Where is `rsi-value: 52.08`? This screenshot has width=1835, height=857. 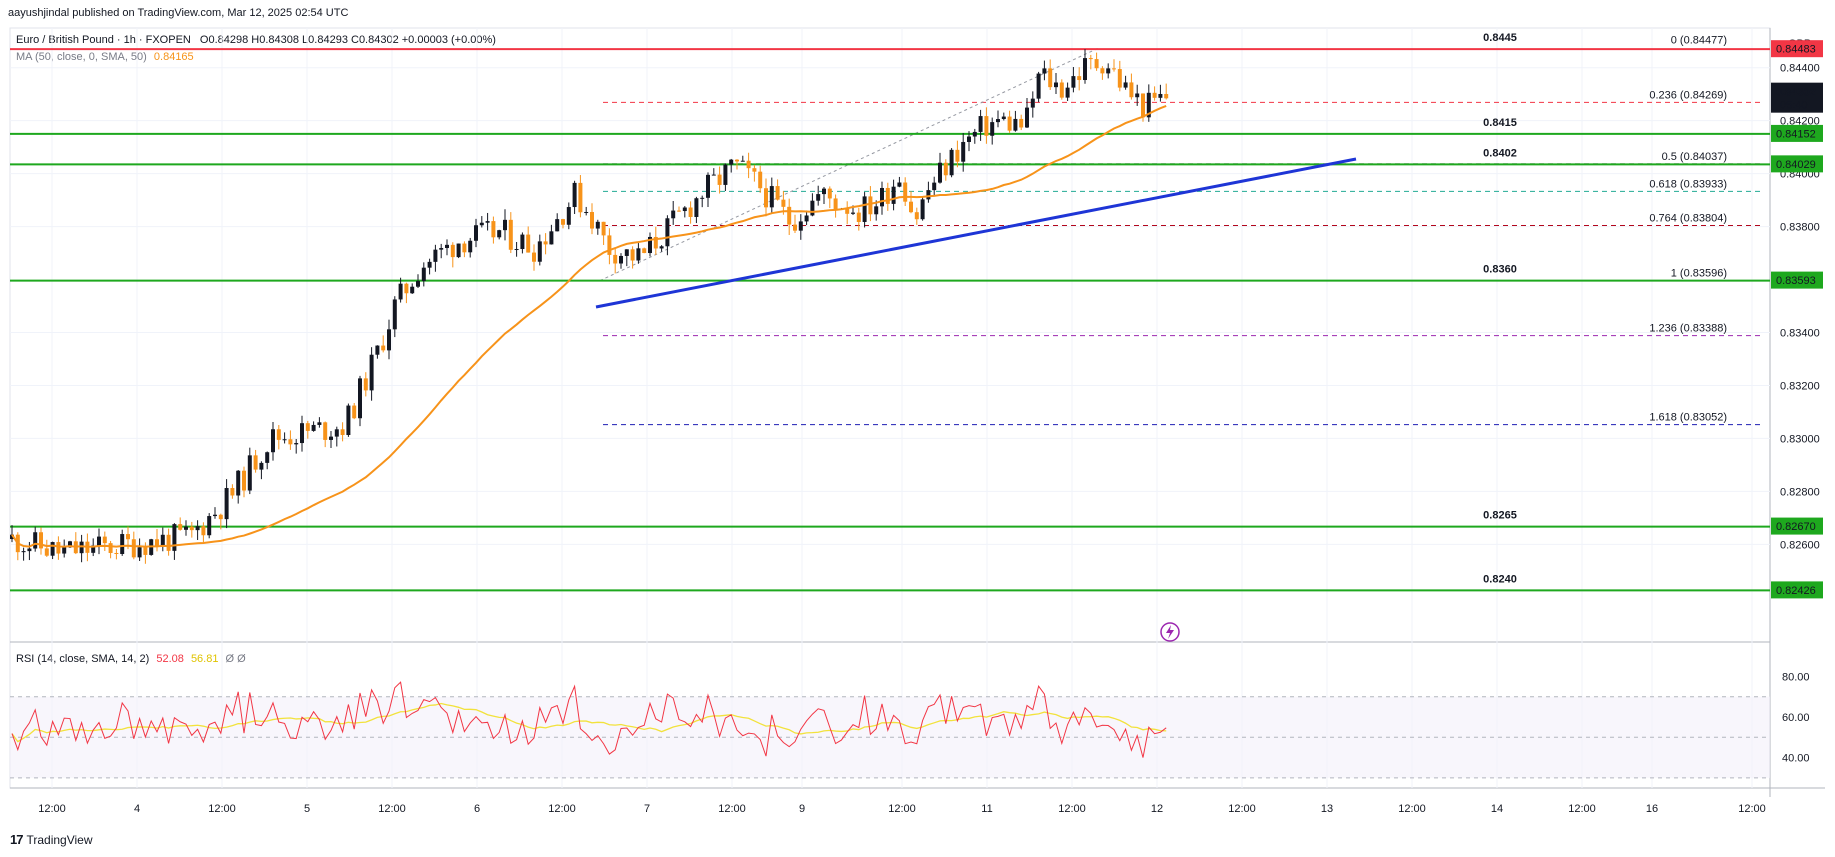 rsi-value: 52.08 is located at coordinates (170, 659).